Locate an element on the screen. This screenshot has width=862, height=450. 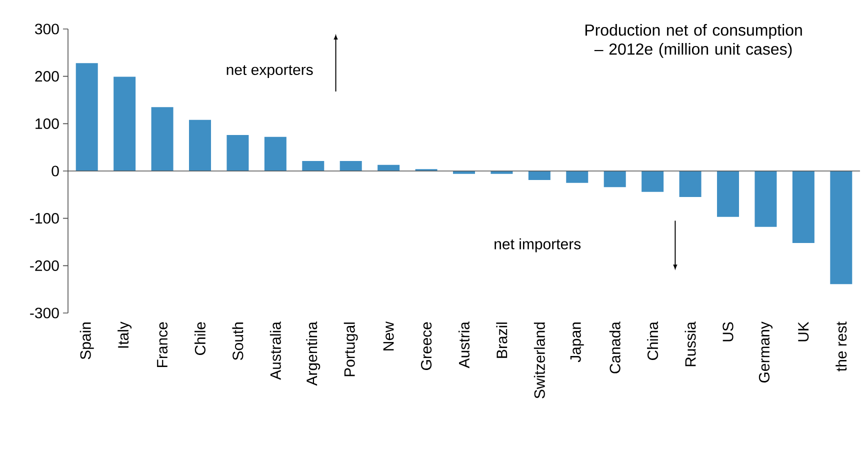
annotation: net exporters is located at coordinates (269, 71).